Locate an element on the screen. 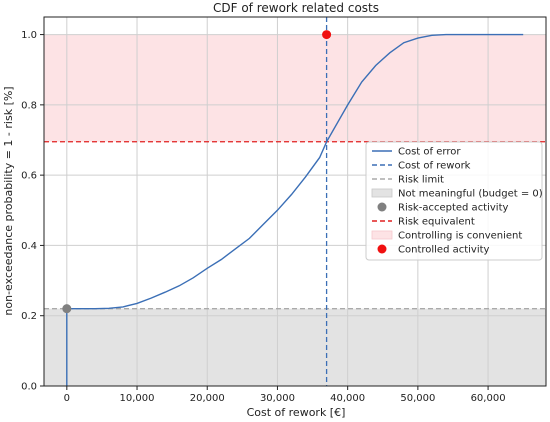  x-tick-label: 50,000 is located at coordinates (417, 398).